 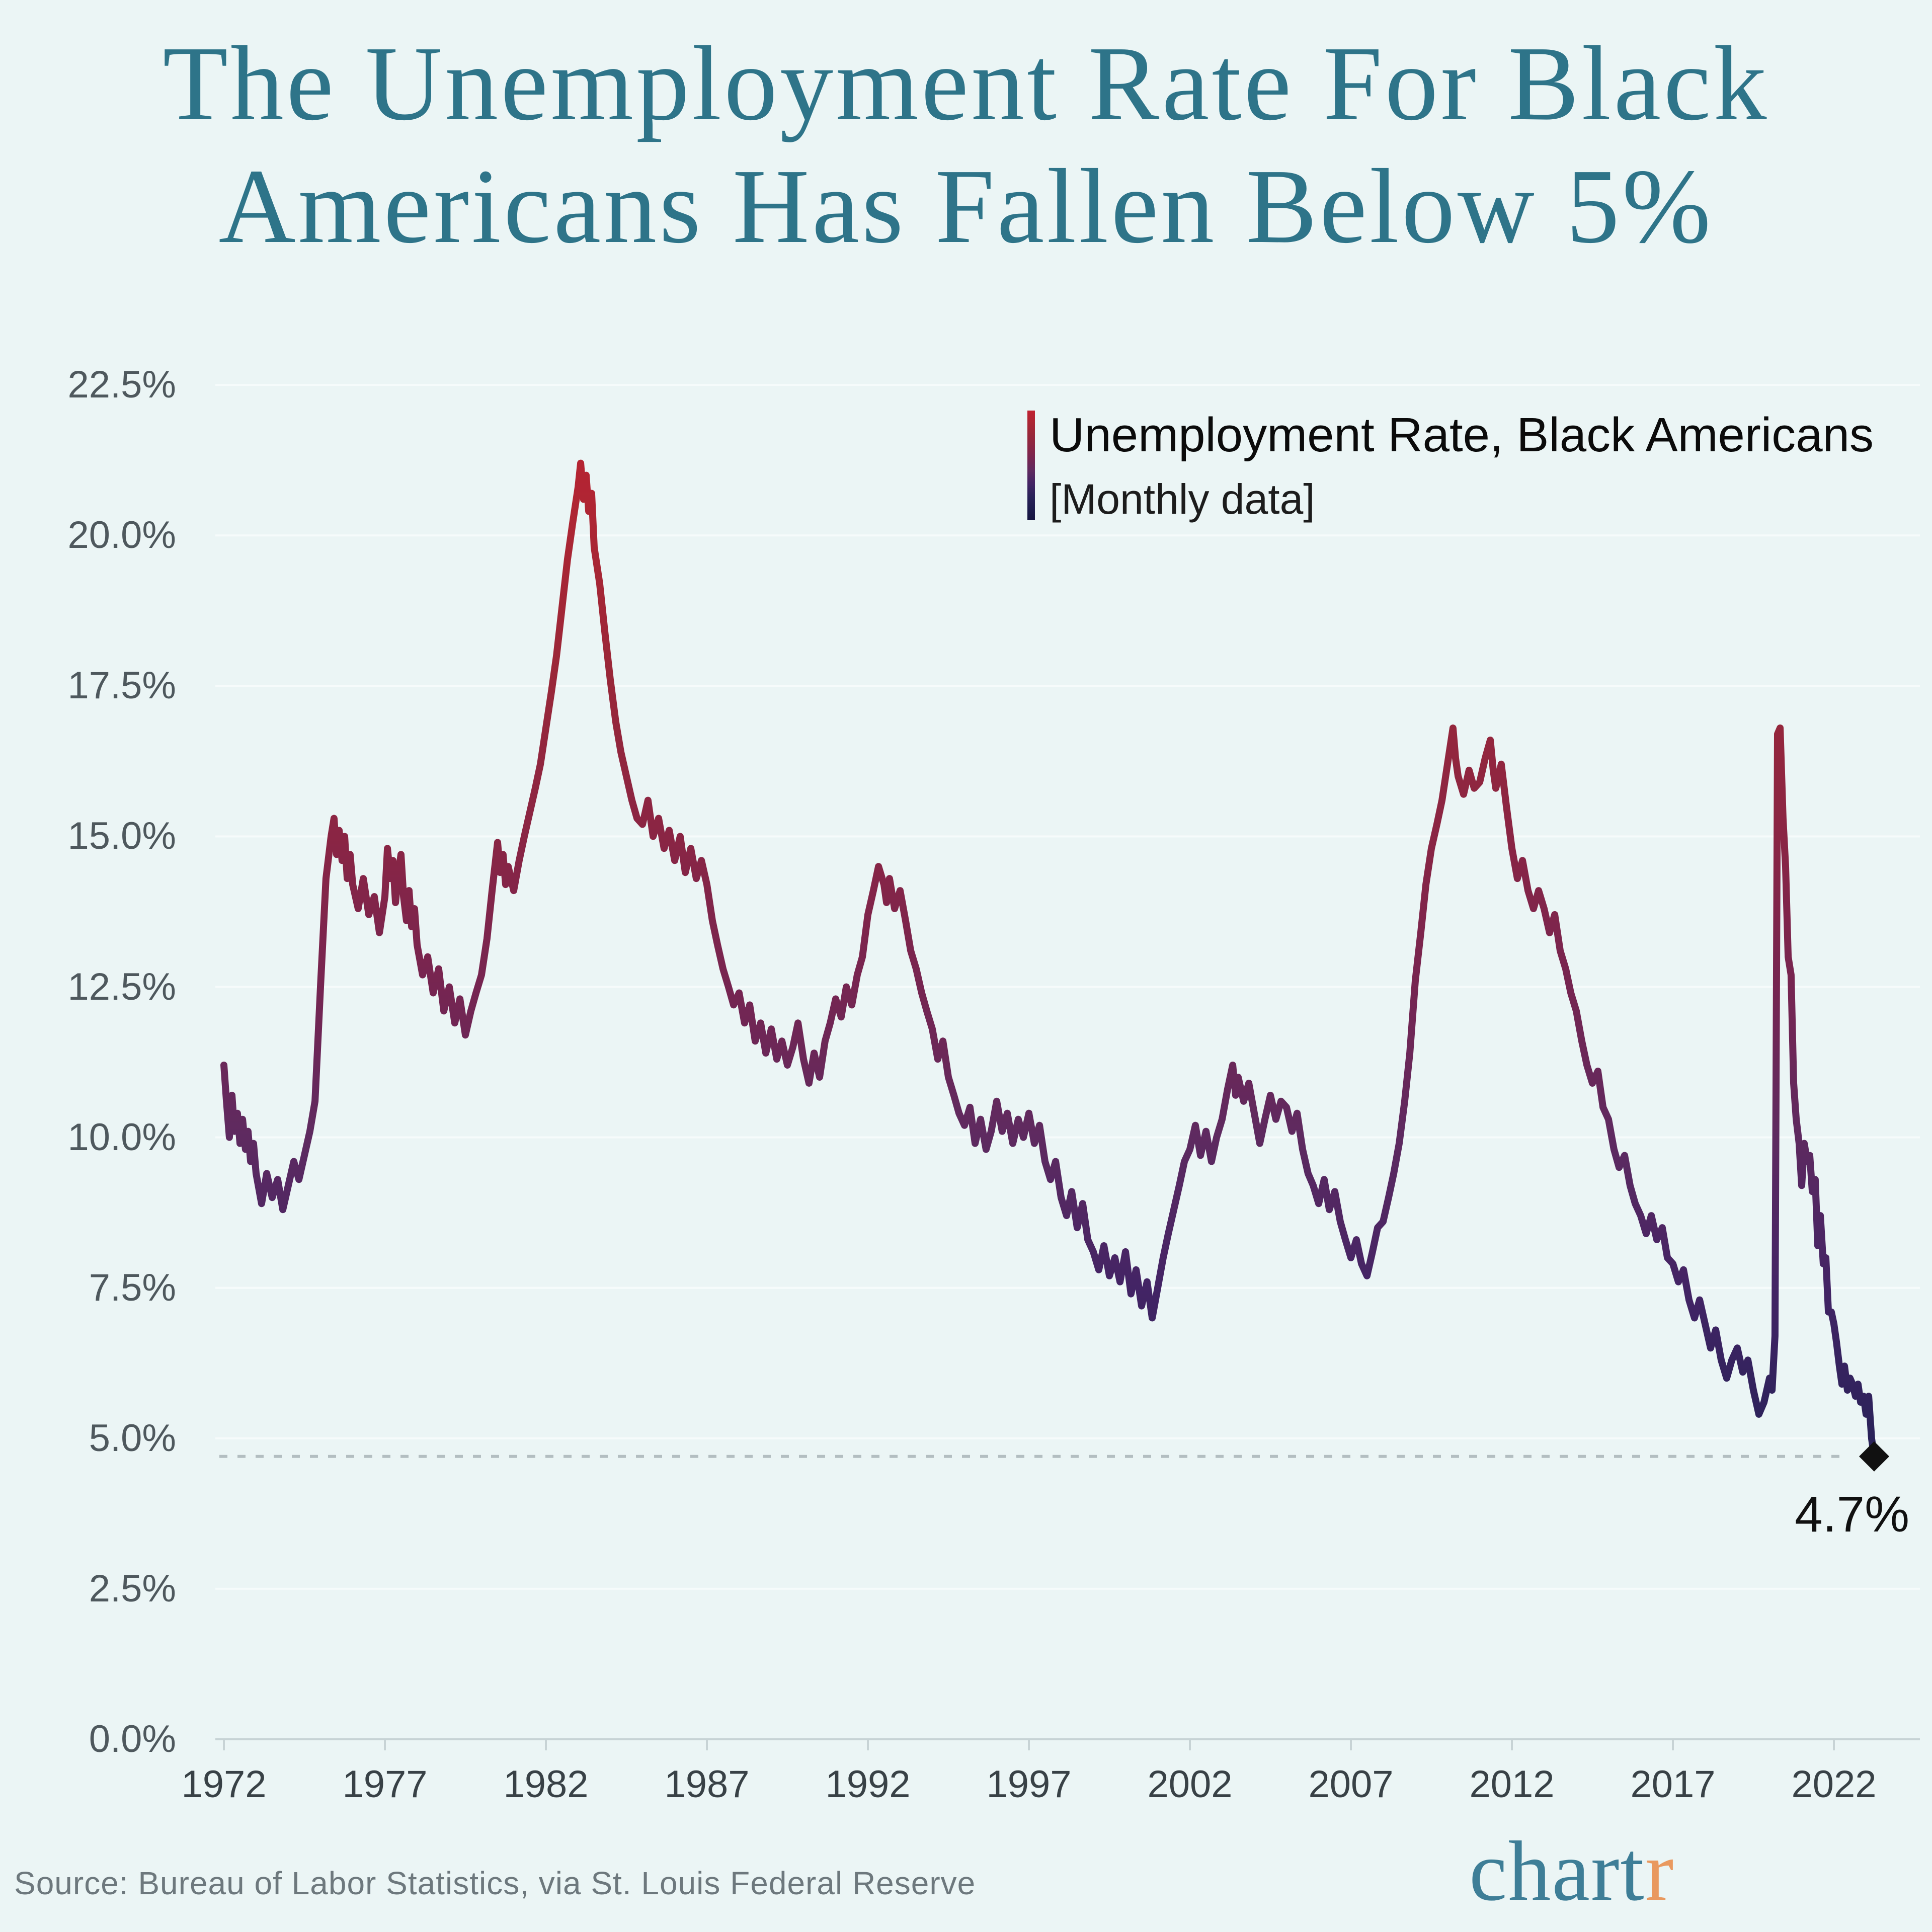 What do you see at coordinates (868, 1785) in the screenshot?
I see `x-tick-label: 1992` at bounding box center [868, 1785].